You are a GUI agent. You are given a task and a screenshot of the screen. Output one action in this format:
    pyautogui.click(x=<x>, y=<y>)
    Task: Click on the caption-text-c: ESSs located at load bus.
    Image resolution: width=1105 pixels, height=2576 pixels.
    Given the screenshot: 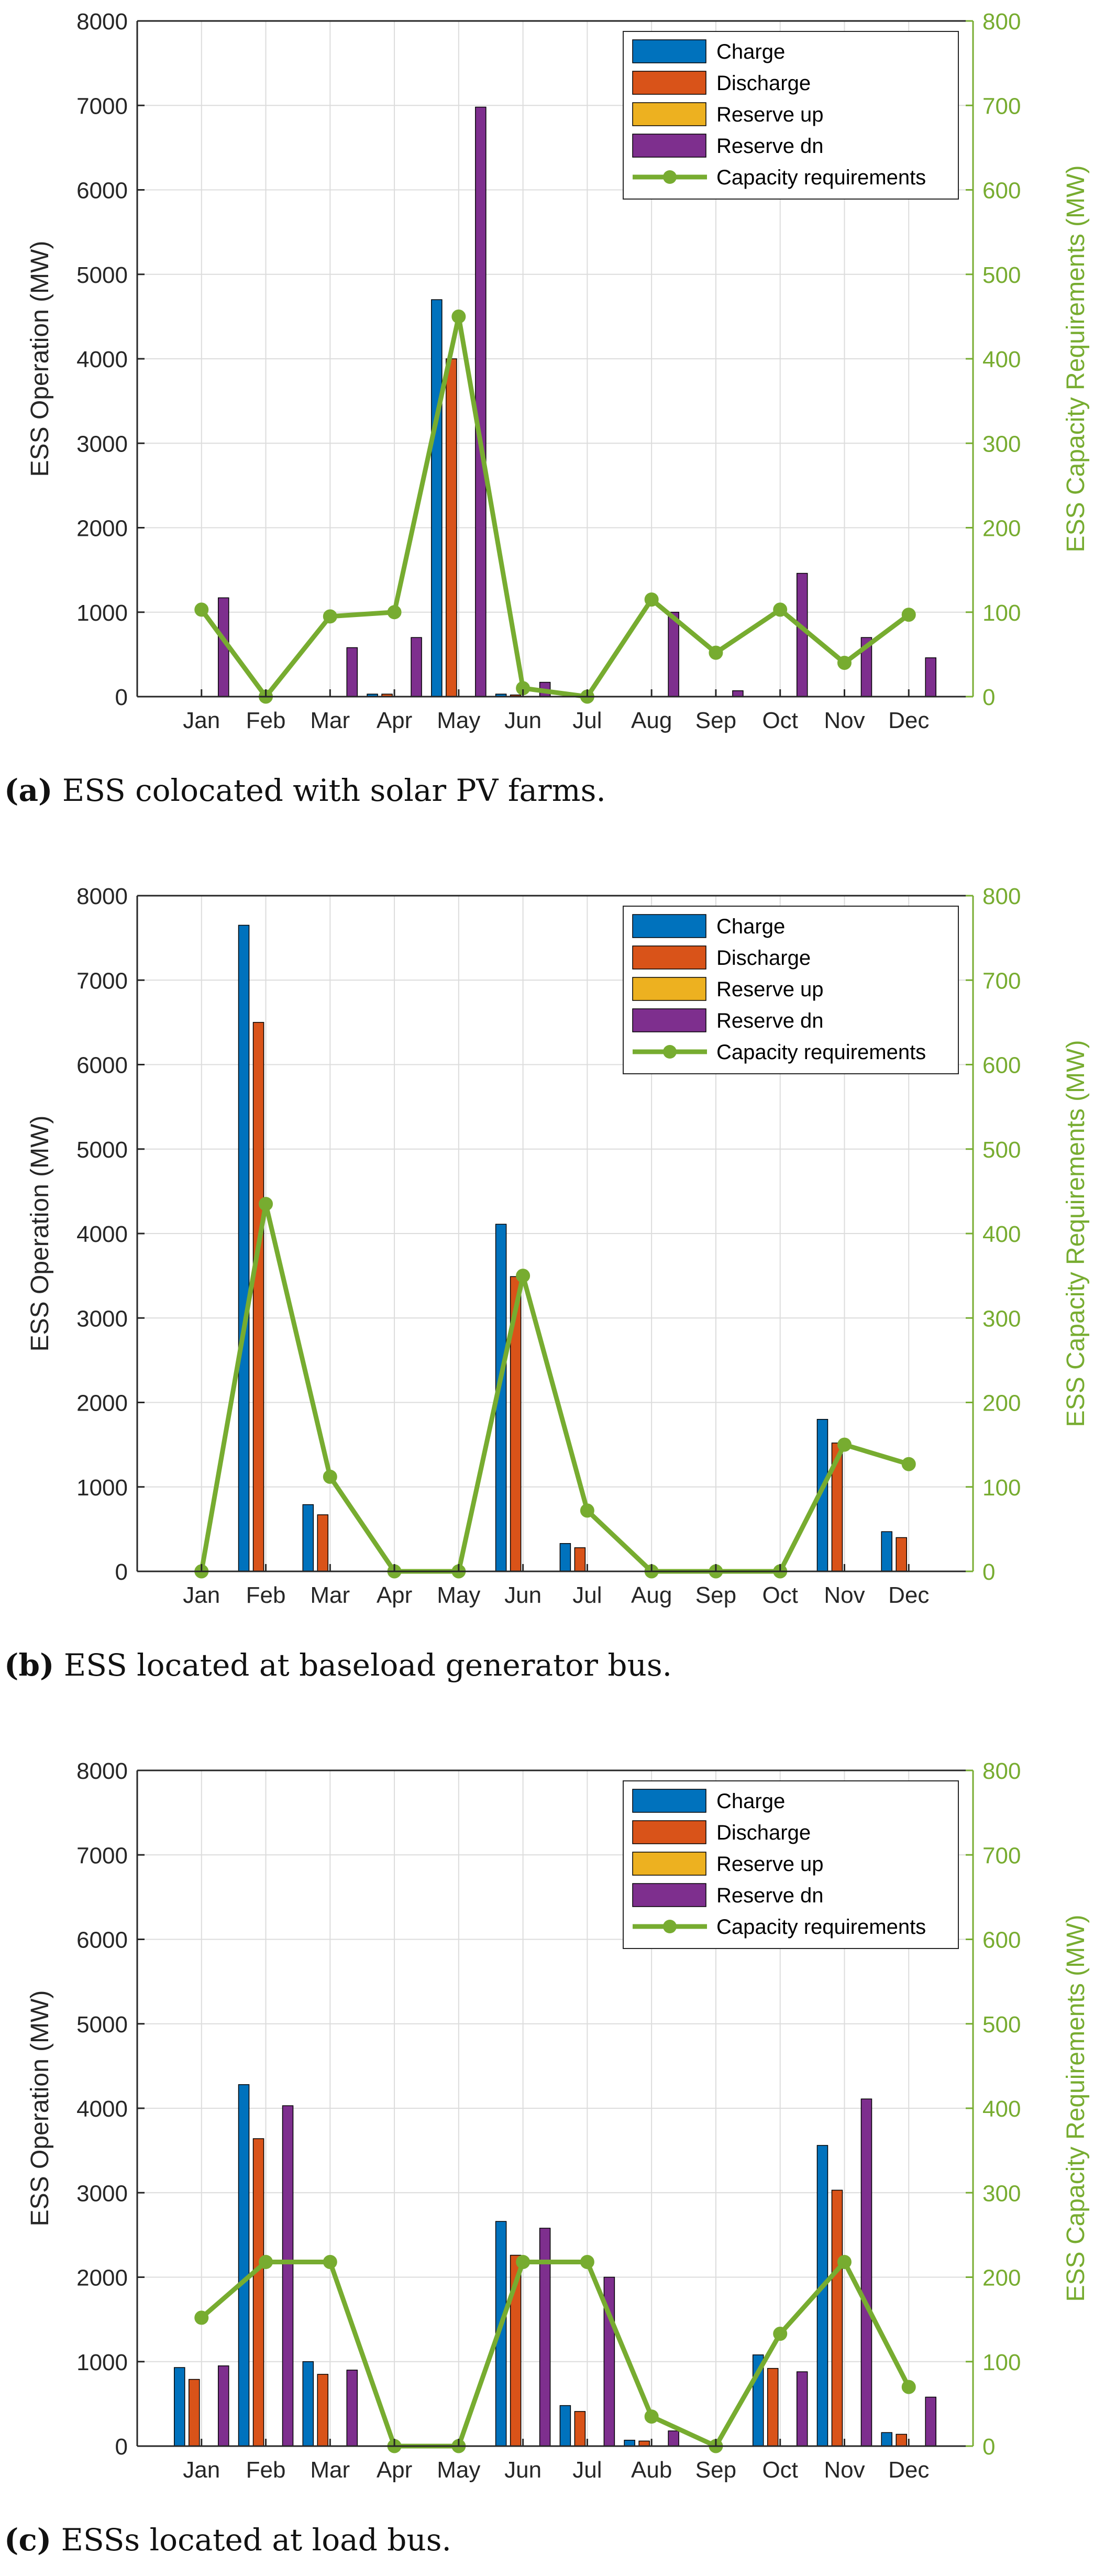 What is the action you would take?
    pyautogui.click(x=251, y=2540)
    